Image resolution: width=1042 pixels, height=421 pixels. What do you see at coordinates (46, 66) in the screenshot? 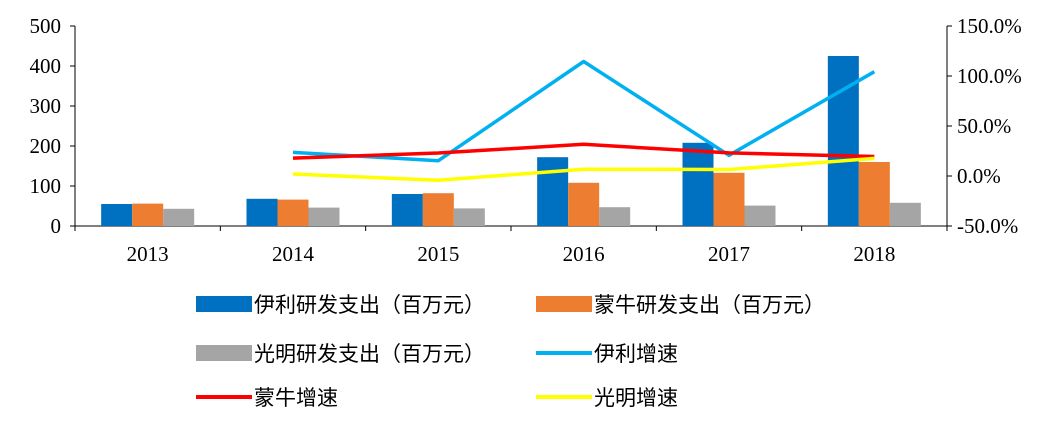
I see `y-left-tick-label: 400` at bounding box center [46, 66].